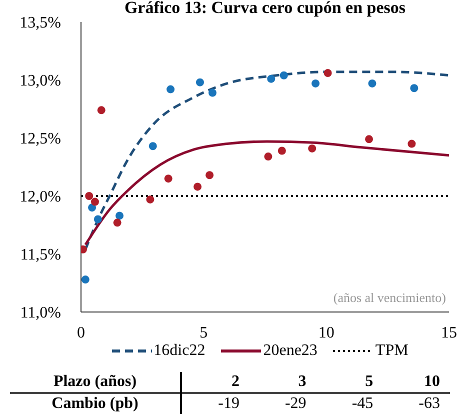 The image size is (458, 419). I want to click on text: -29, so click(296, 404).